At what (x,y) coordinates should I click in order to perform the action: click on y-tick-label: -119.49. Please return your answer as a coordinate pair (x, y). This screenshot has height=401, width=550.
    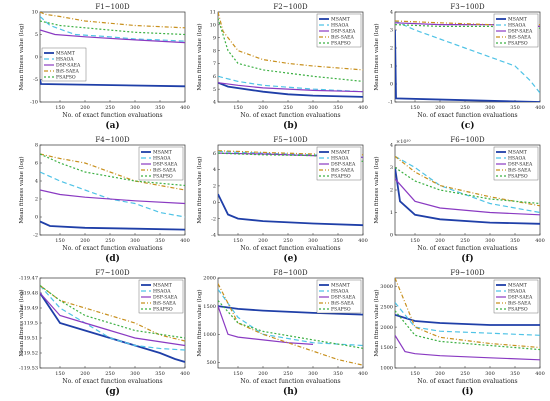
    Looking at the image, I should click on (28, 309).